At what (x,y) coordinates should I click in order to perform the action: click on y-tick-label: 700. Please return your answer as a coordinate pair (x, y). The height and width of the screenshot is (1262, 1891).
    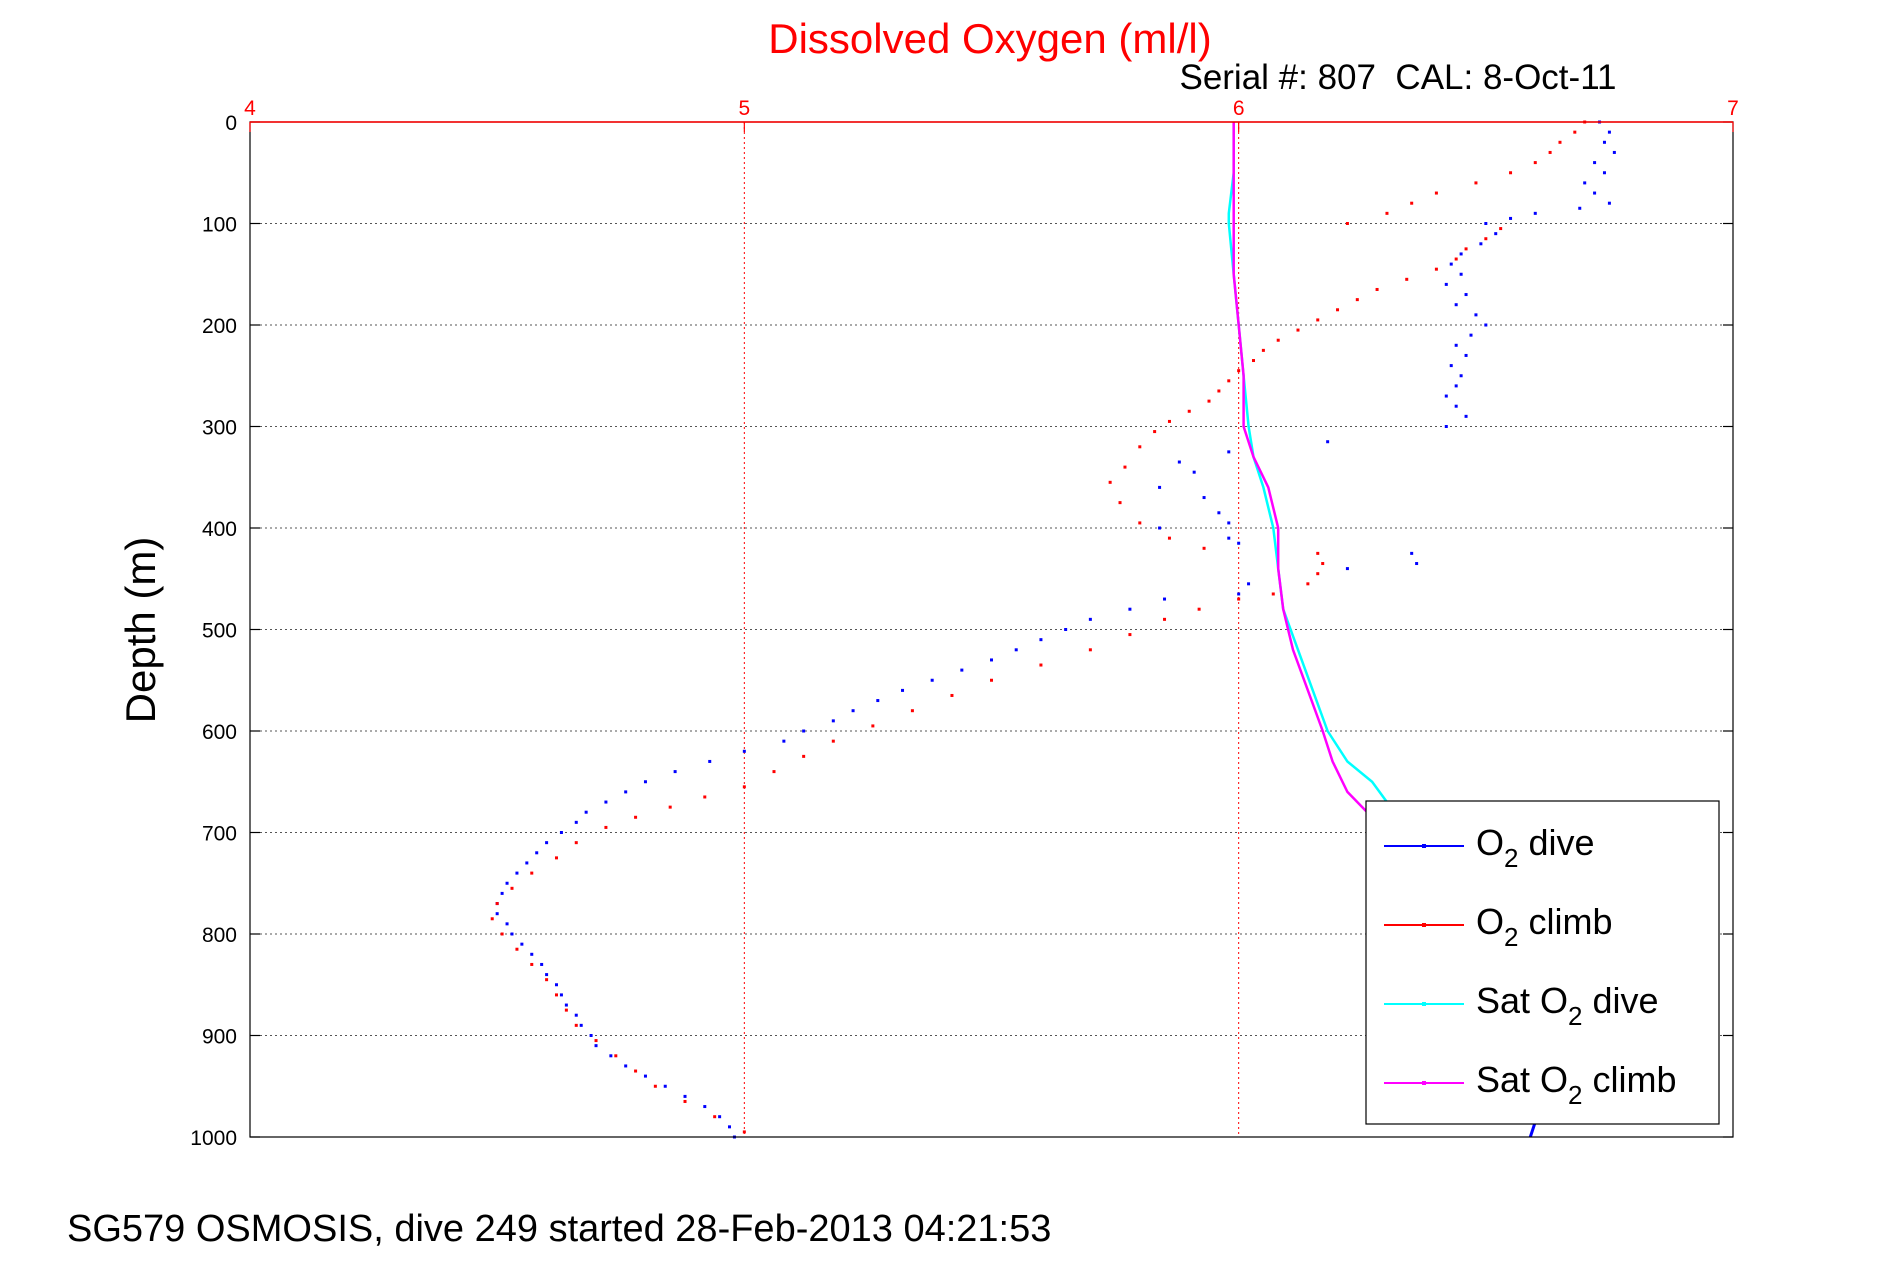
    Looking at the image, I should click on (219, 834).